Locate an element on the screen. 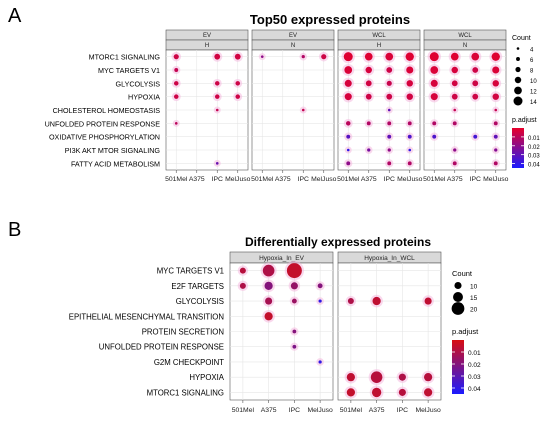 This screenshot has width=550, height=422. size-legend-label: 6 is located at coordinates (532, 61).